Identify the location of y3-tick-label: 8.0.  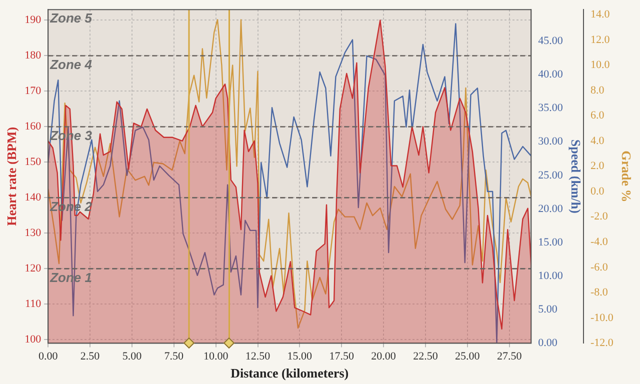
(597, 90).